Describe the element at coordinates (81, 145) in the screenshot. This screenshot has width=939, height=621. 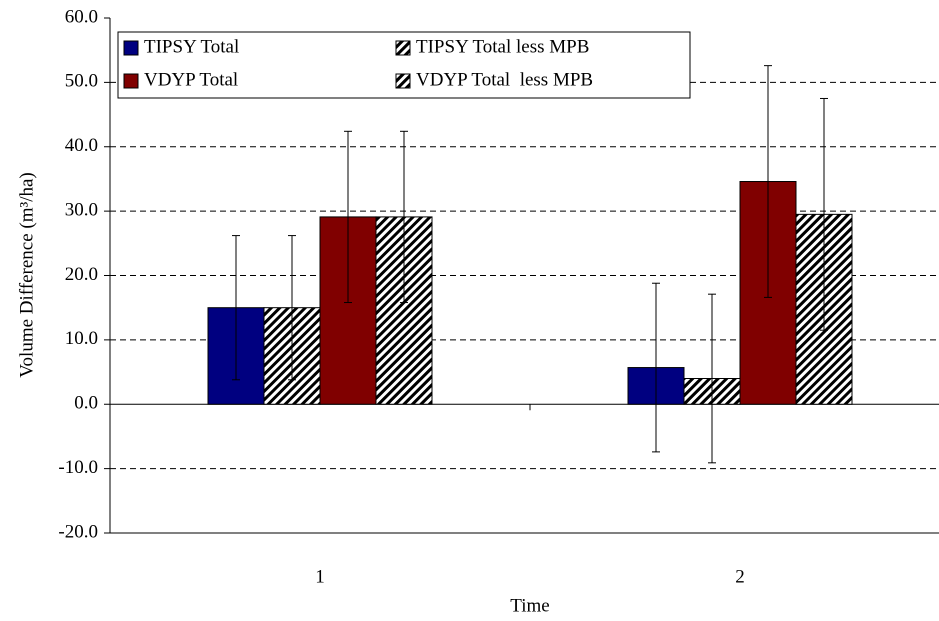
I see `y-tick-label: 40.0` at that location.